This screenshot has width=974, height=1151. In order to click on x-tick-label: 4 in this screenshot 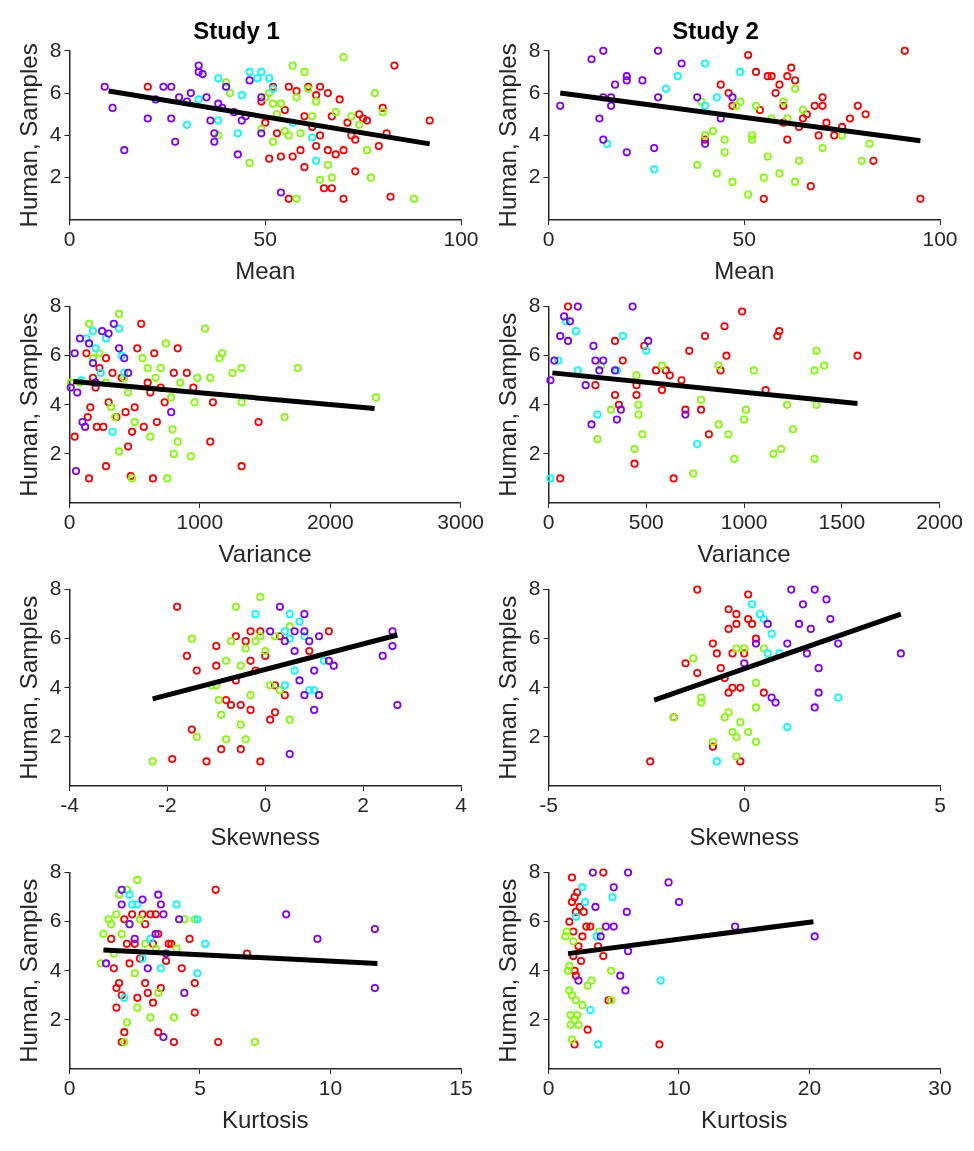, I will do `click(461, 805)`.